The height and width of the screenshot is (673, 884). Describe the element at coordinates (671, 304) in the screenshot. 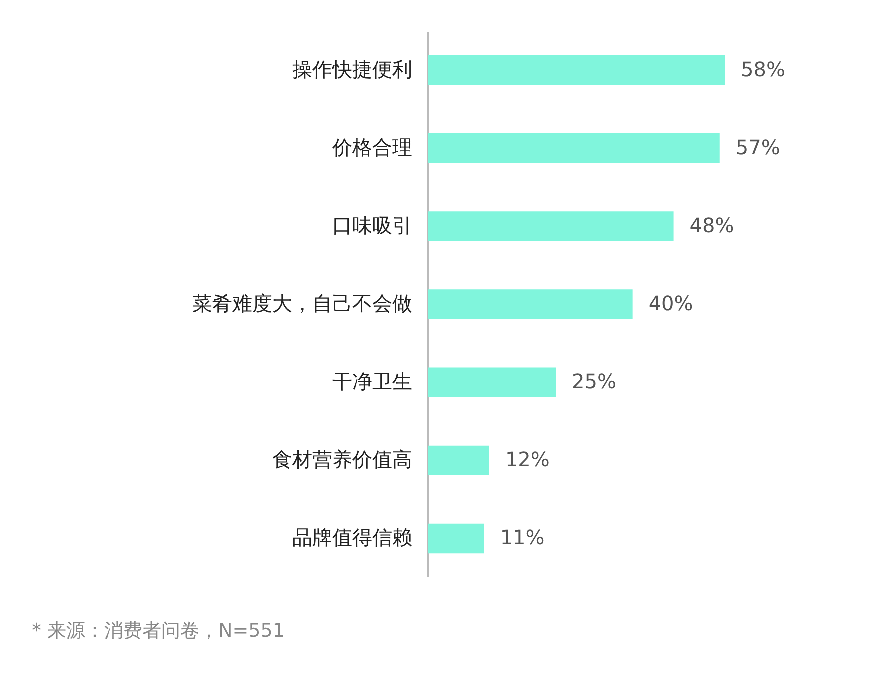

I see `data-label: 40%` at that location.